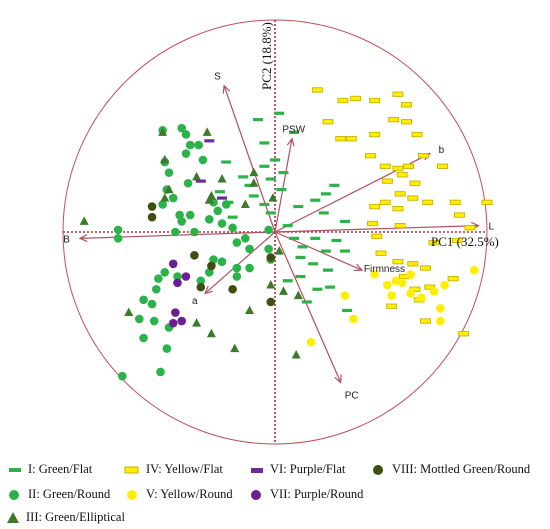  What do you see at coordinates (384, 269) in the screenshot?
I see `loading-label-firmness: Firmness` at bounding box center [384, 269].